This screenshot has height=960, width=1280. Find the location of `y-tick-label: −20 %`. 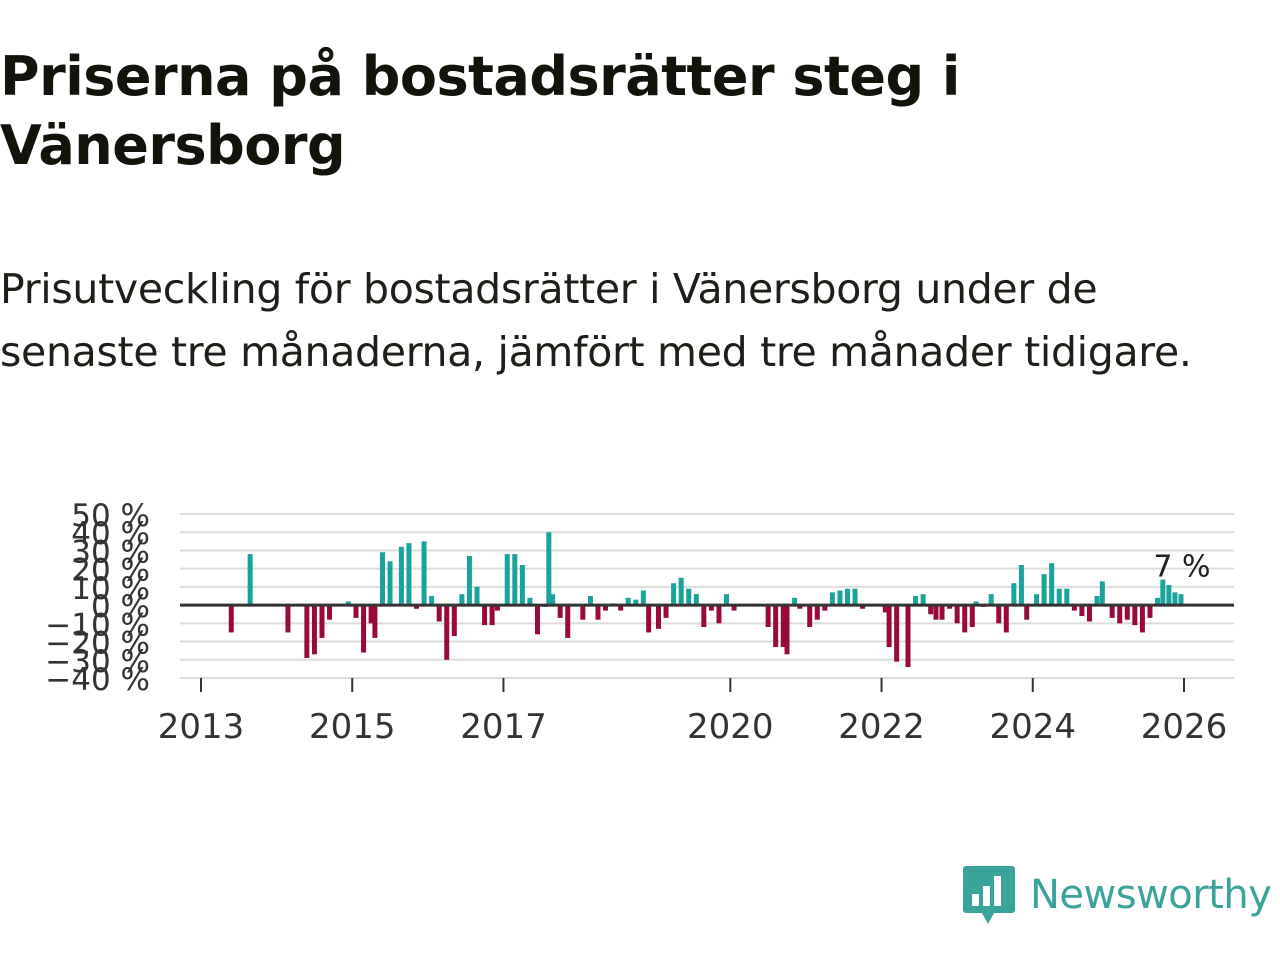

y-tick-label: −20 % is located at coordinates (97, 644).